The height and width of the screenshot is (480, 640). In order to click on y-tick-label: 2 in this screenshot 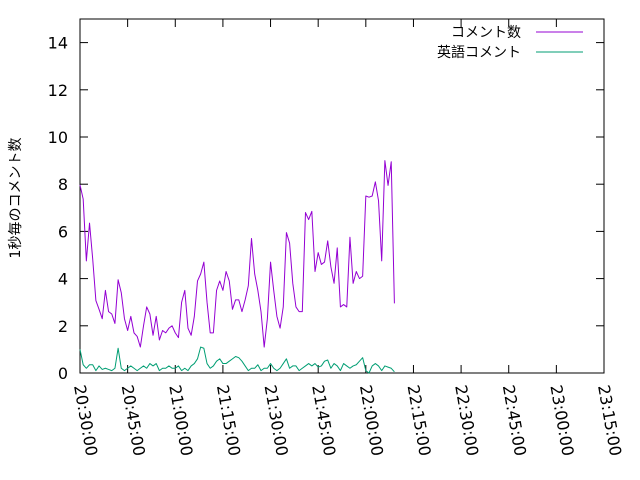, I will do `click(63, 326)`.